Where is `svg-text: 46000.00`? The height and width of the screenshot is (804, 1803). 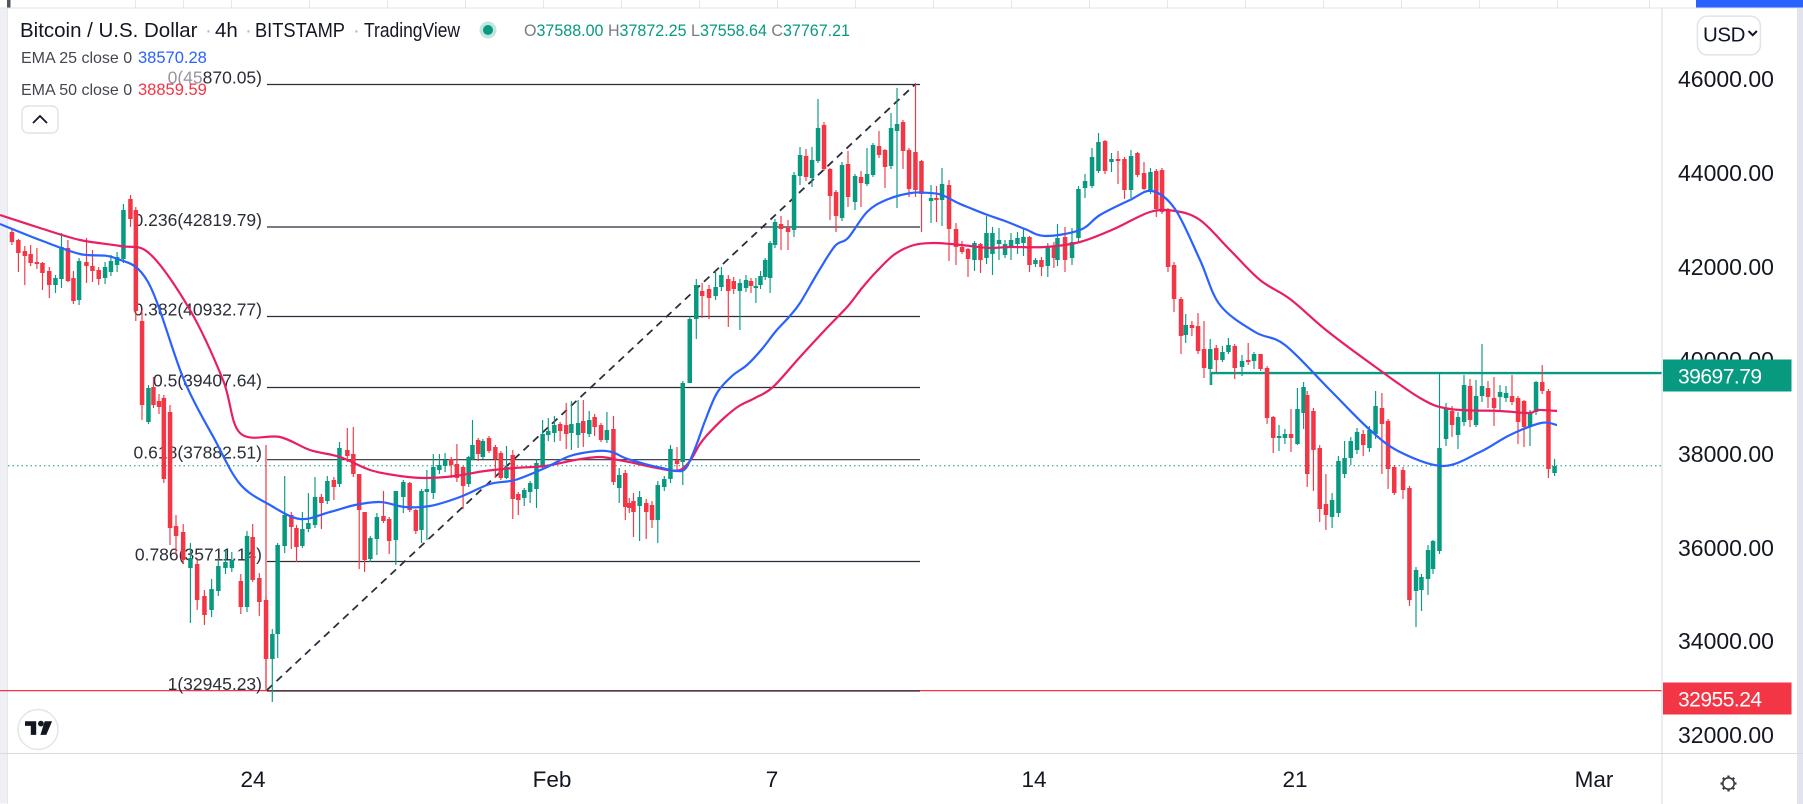
svg-text: 46000.00 is located at coordinates (1726, 79).